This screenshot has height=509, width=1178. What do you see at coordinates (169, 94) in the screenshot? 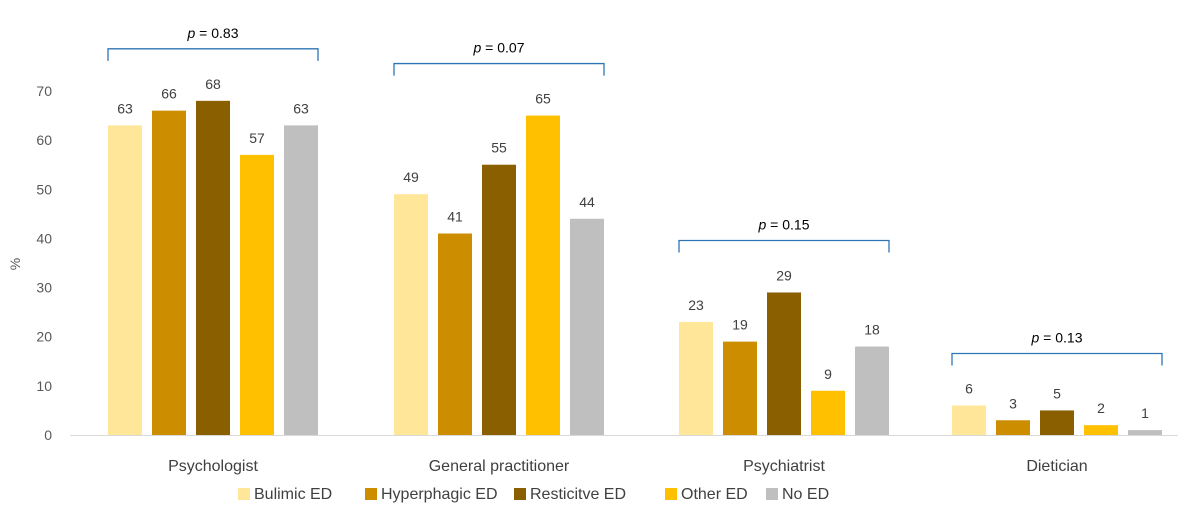
I see `data-label: 66` at bounding box center [169, 94].